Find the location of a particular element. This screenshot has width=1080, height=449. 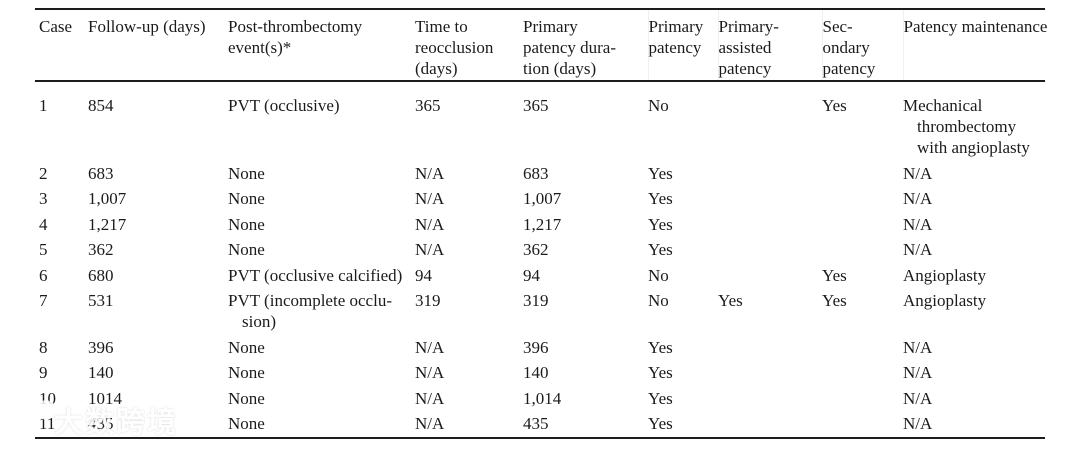

table-cell-duration: 683 is located at coordinates (585, 174).